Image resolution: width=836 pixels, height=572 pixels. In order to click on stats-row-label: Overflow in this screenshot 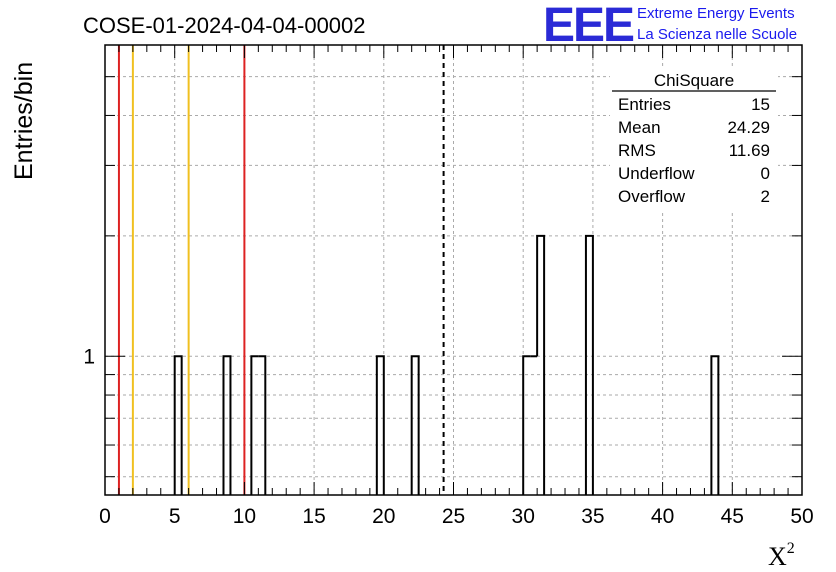, I will do `click(652, 196)`.